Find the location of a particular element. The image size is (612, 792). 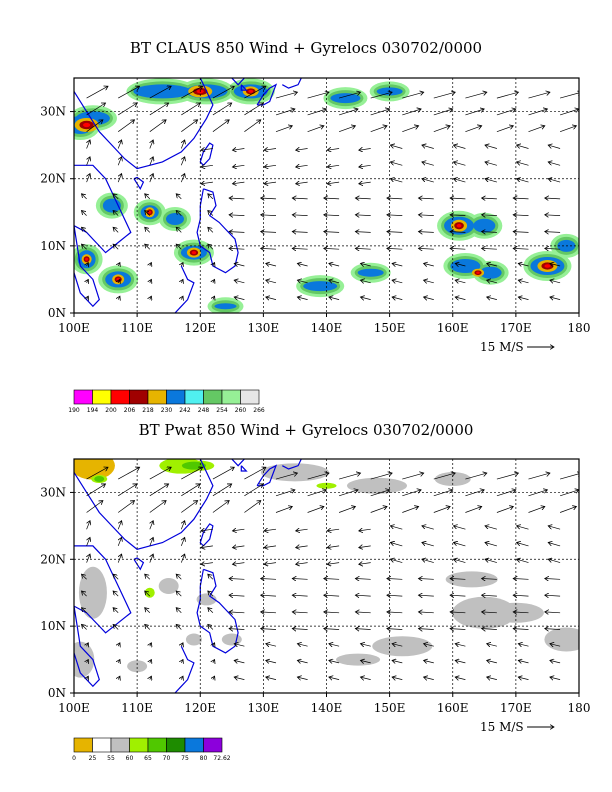

colorbar-label: 25 is located at coordinates (93, 758).